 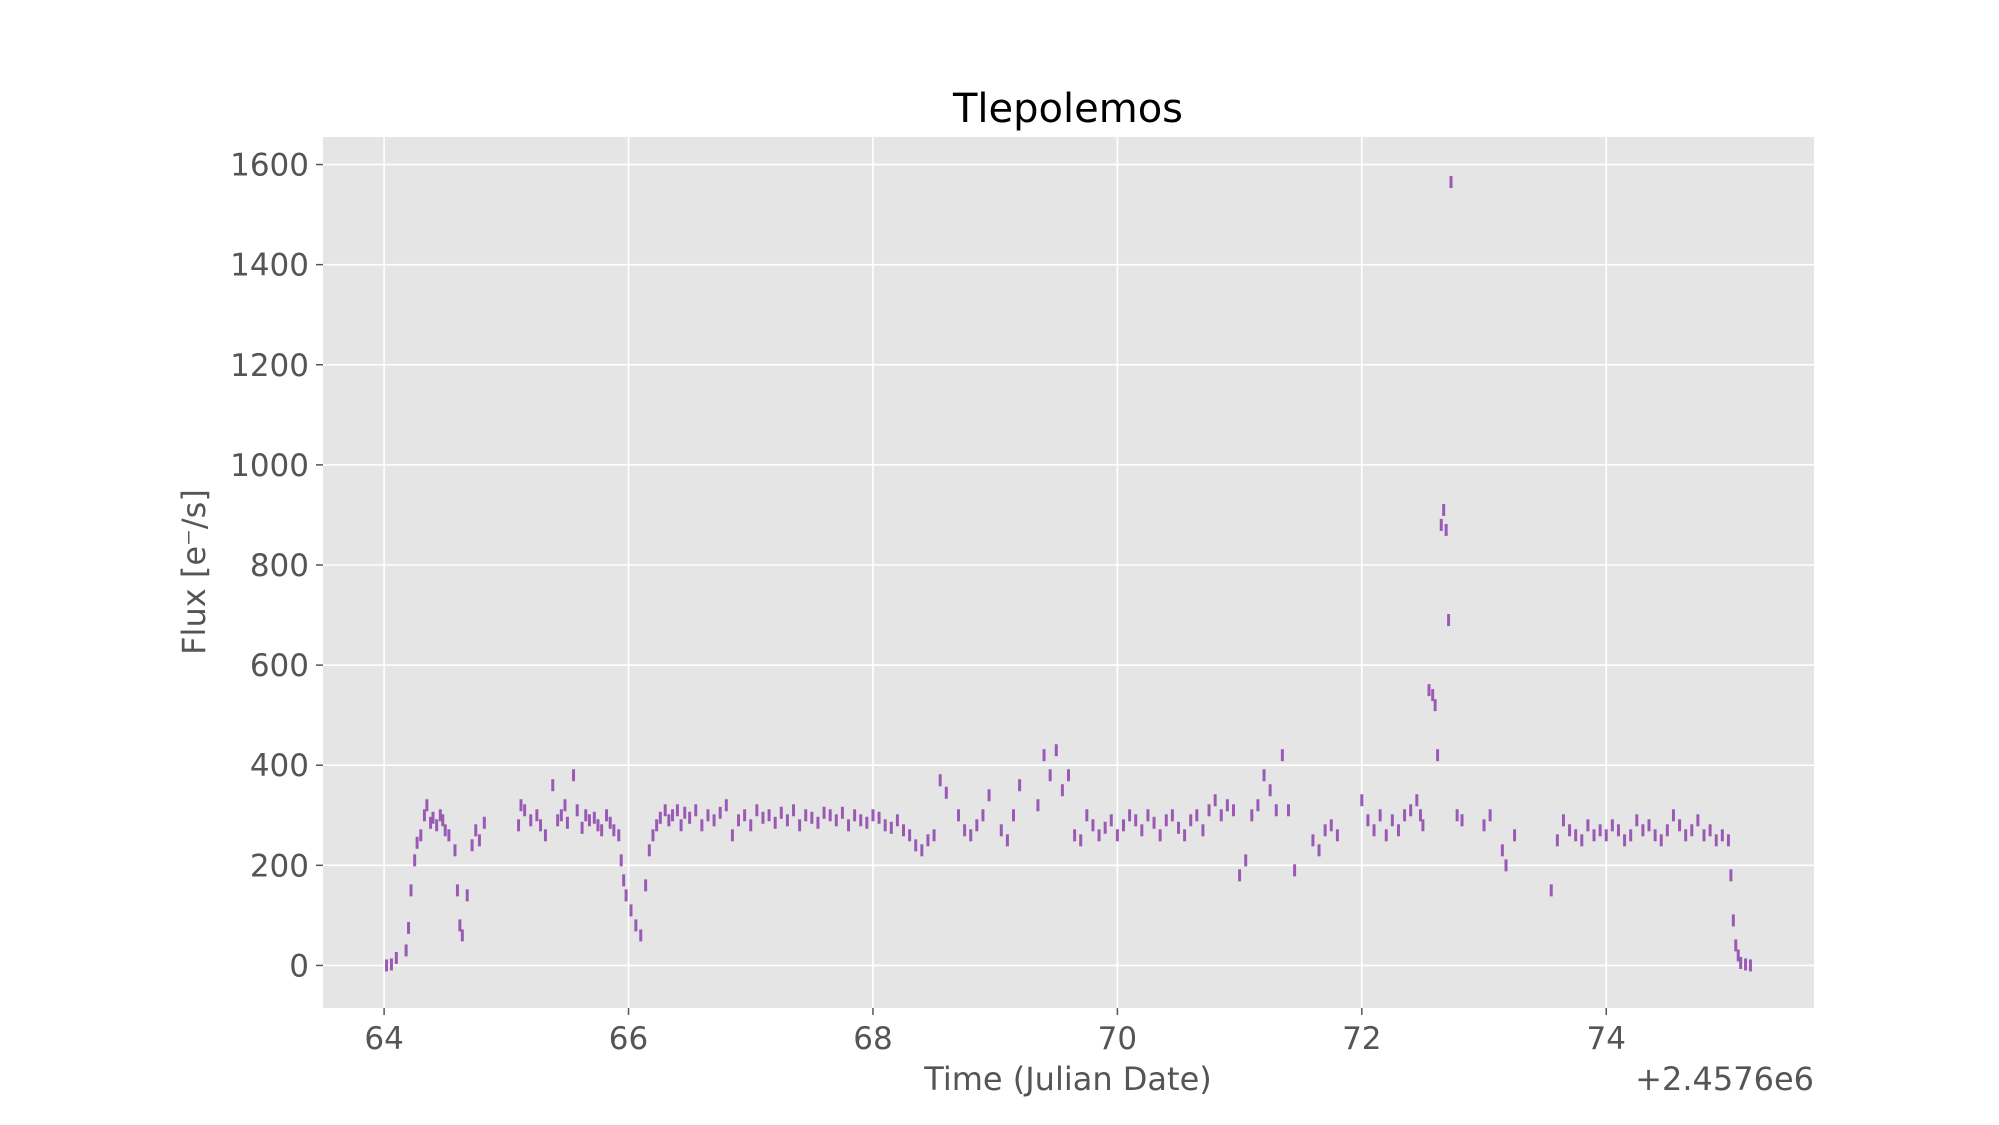 I want to click on x-tick-label: 72, so click(x=1361, y=1039).